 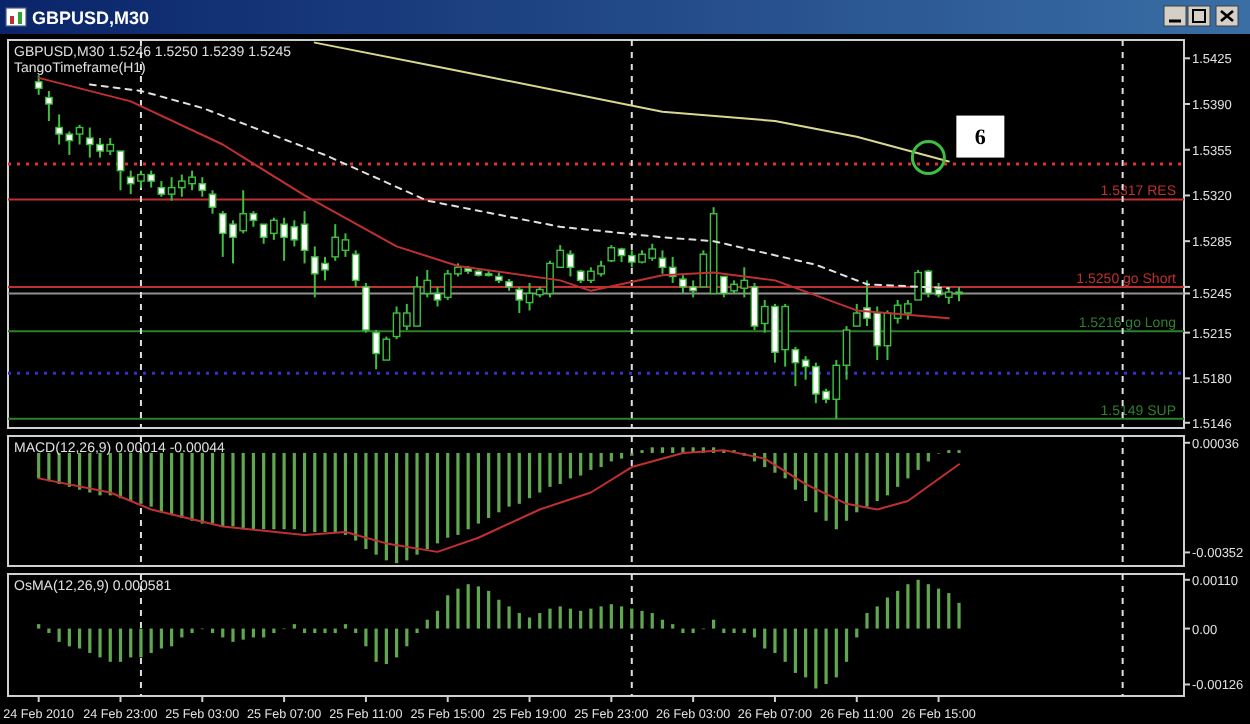 I want to click on annotation: 6, so click(x=980, y=137).